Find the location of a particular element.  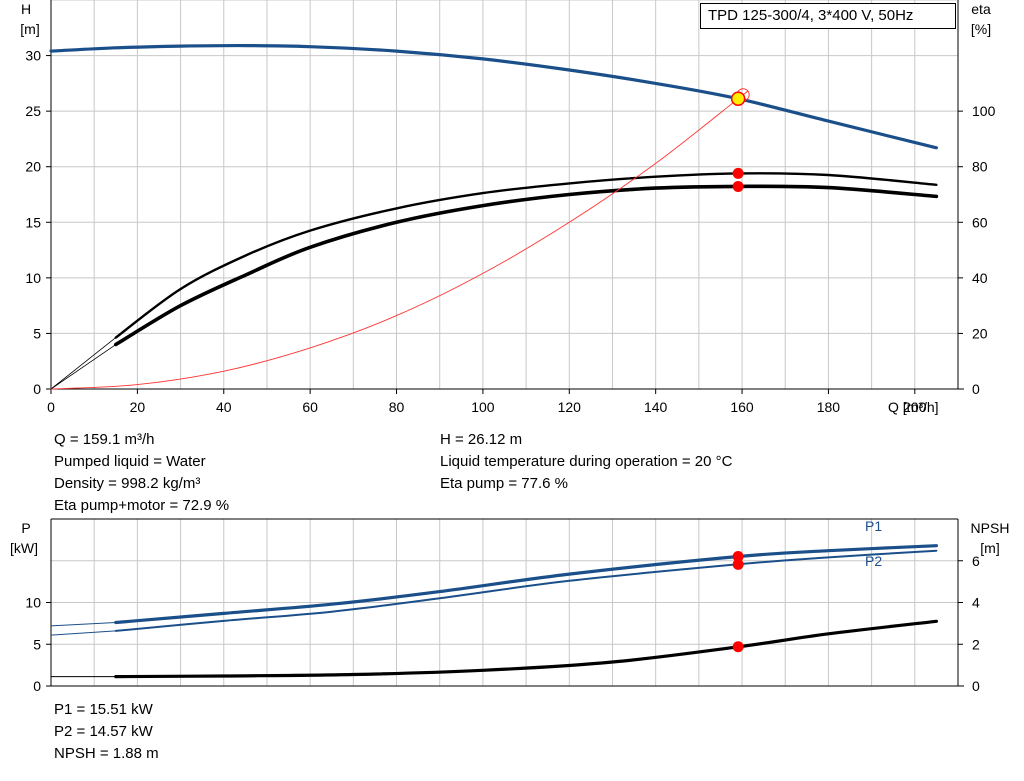

x-tick-label: 200 is located at coordinates (915, 407).